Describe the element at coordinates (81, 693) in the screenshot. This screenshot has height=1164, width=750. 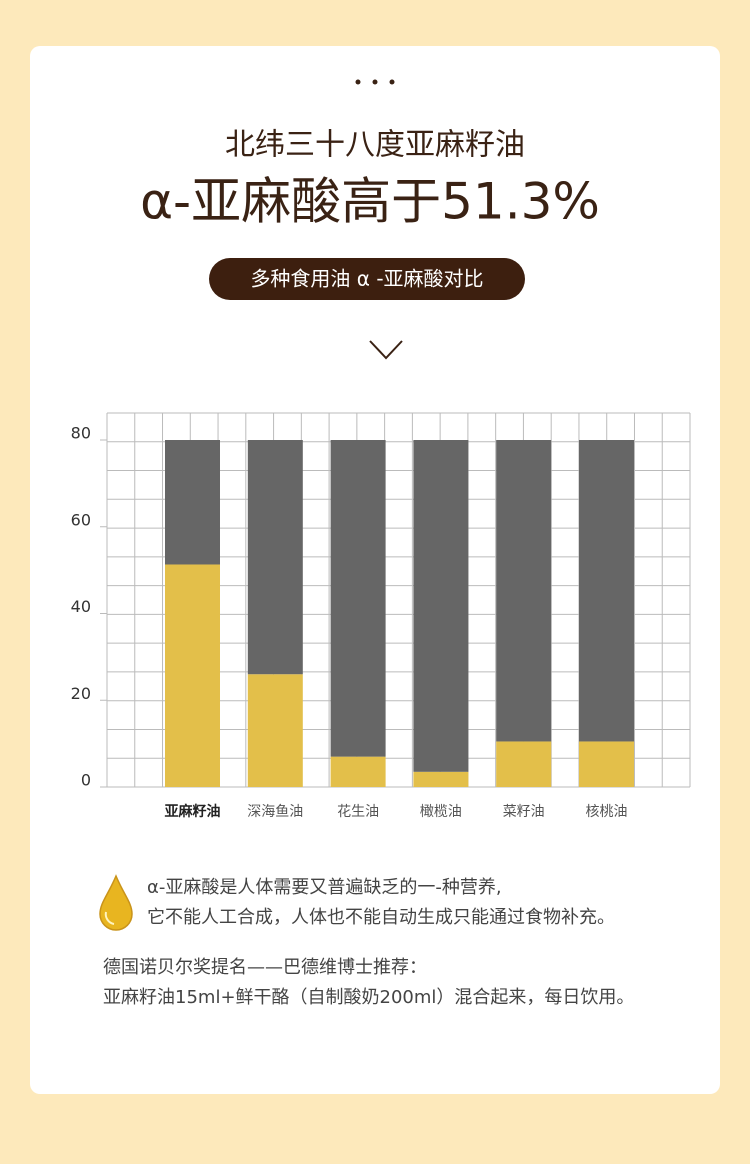
I see `y-tick-label: 20` at that location.